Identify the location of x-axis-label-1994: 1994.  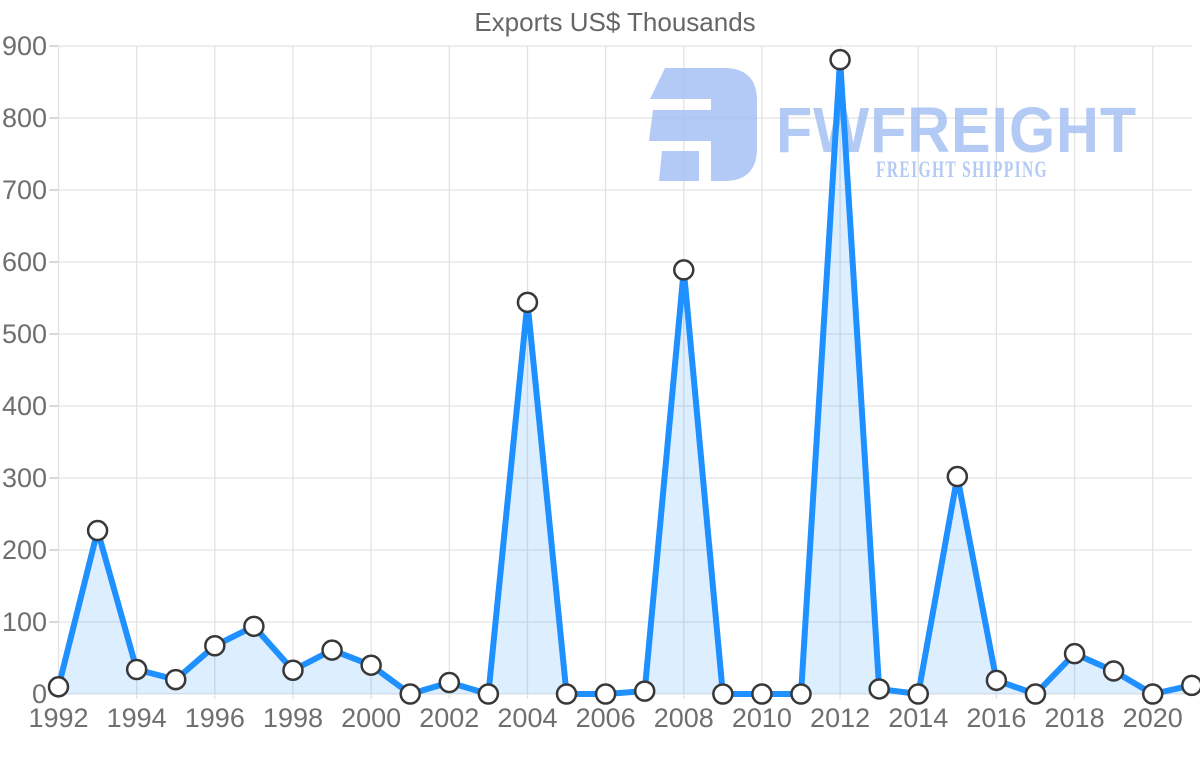
(137, 718).